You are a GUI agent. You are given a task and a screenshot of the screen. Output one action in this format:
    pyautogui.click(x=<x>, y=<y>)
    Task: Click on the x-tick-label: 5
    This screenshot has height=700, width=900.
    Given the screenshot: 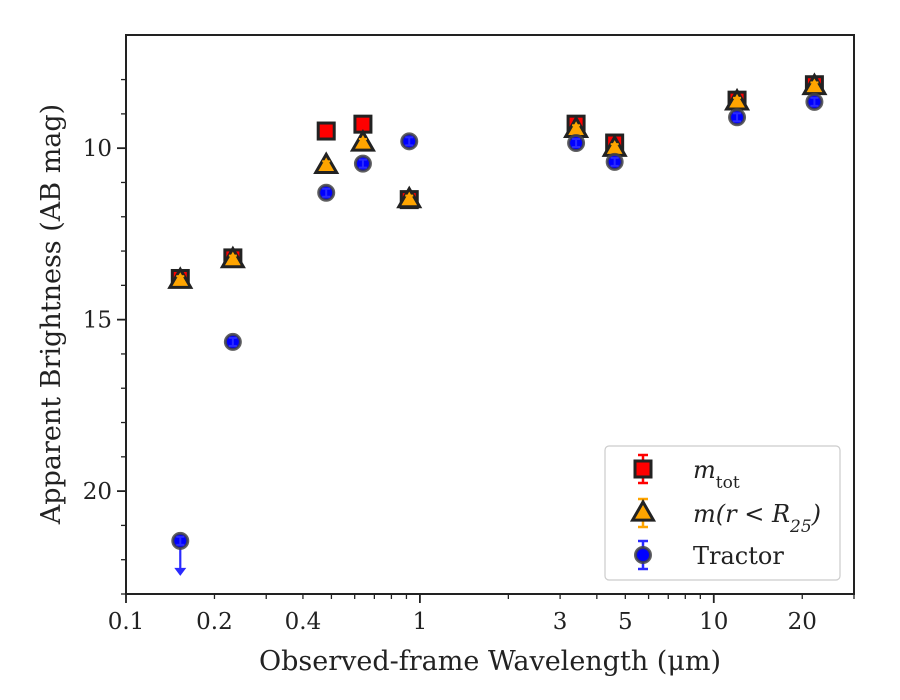 What is the action you would take?
    pyautogui.click(x=625, y=622)
    